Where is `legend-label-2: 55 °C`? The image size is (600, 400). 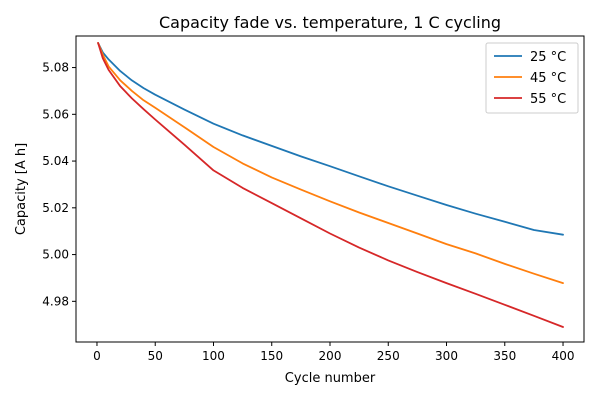
legend-label-2: 55 °C is located at coordinates (548, 99).